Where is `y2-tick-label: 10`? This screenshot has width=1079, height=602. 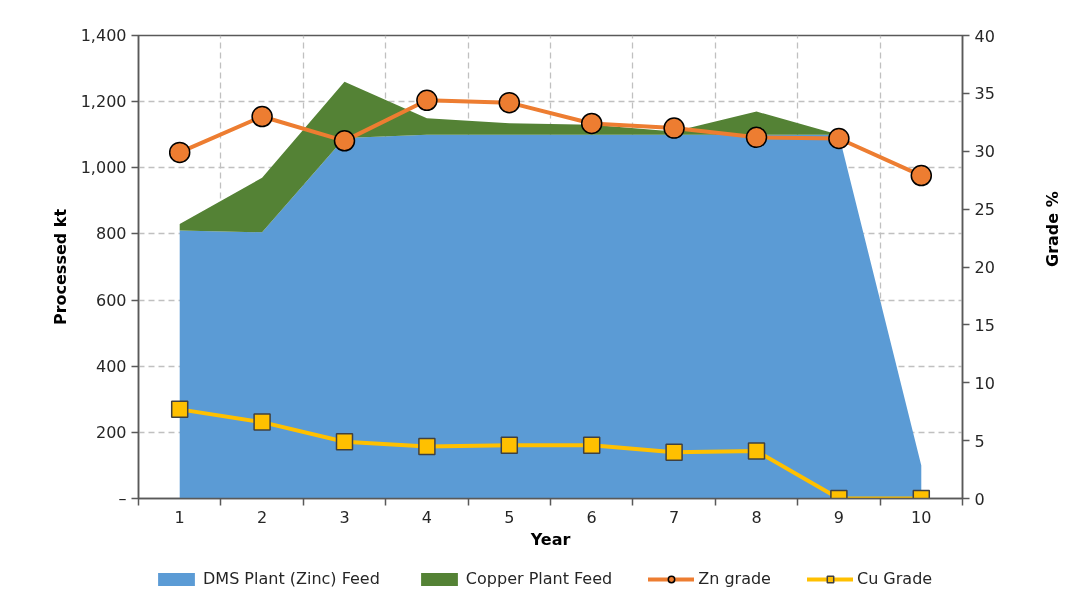
y2-tick-label: 10 is located at coordinates (984, 383).